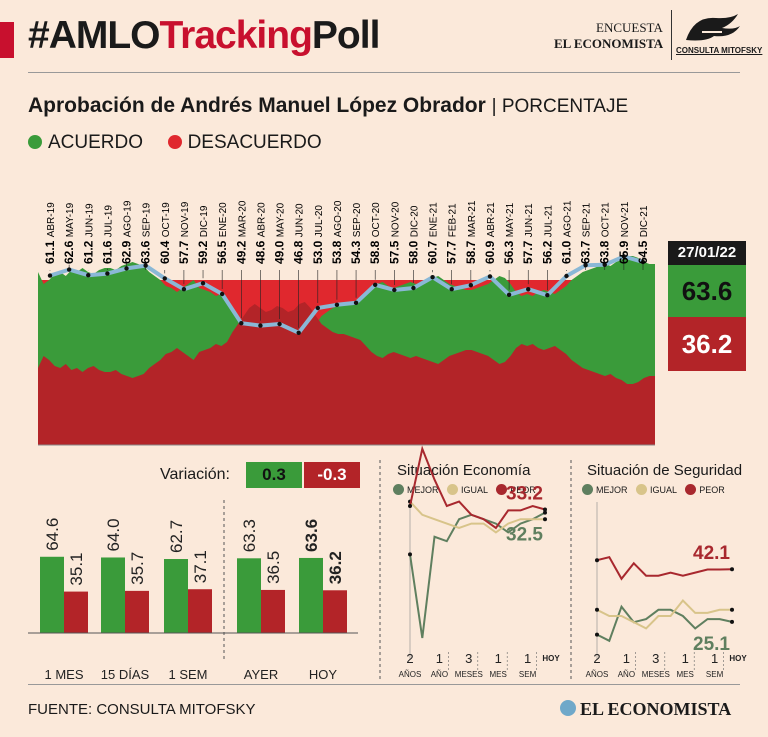  Describe the element at coordinates (691, 489) in the screenshot. I see `peor-dot` at that location.